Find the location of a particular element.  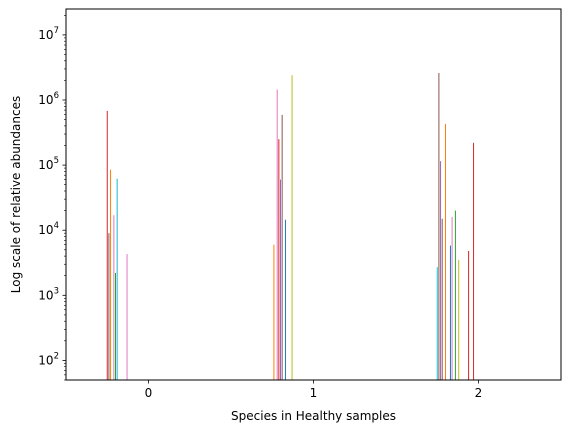

y-axis-label: Log scale of relative abundances is located at coordinates (16, 194).